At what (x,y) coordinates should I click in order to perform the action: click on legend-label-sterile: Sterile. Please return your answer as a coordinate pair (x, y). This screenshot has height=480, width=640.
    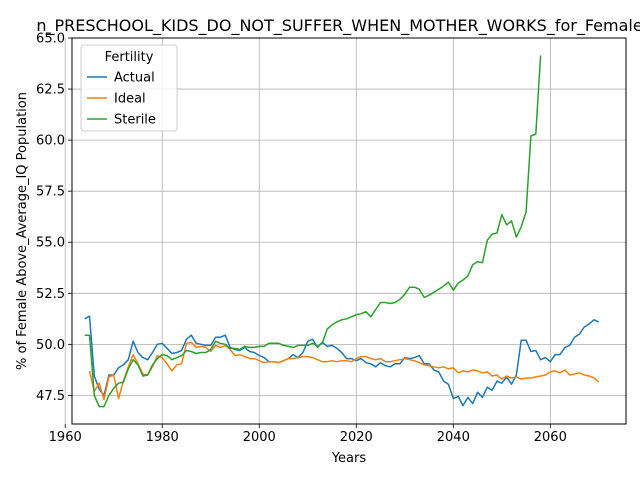
    Looking at the image, I should click on (135, 120).